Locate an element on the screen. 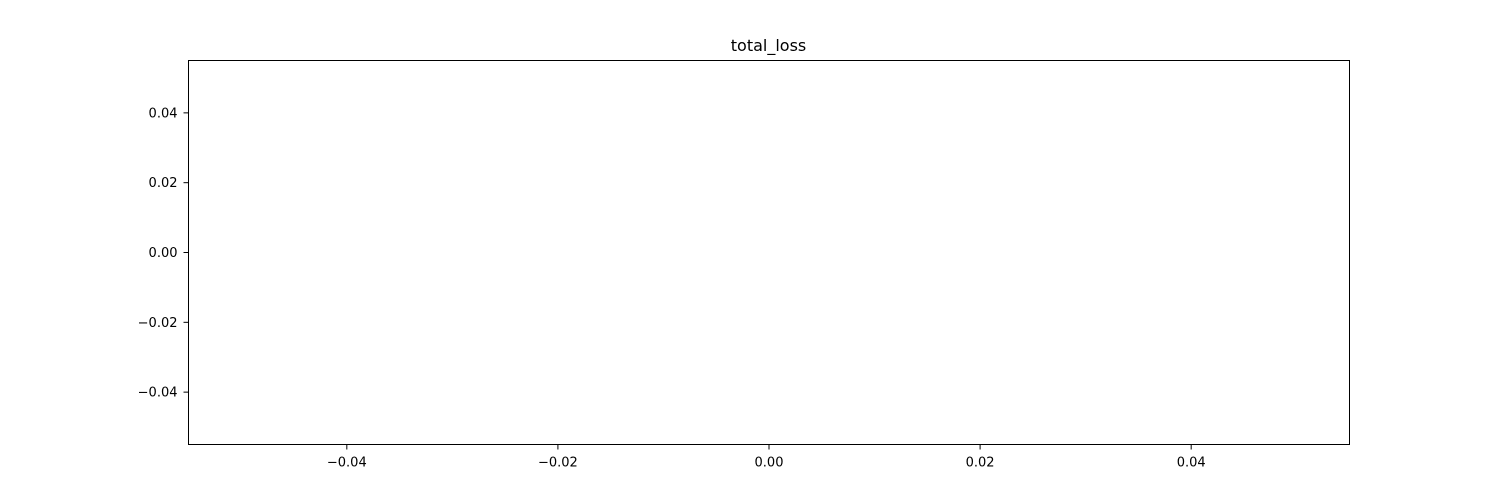 This screenshot has height=500, width=1500. x-axis: −0.04 −0.02 0.00 0.02 0.04 is located at coordinates (766, 457).